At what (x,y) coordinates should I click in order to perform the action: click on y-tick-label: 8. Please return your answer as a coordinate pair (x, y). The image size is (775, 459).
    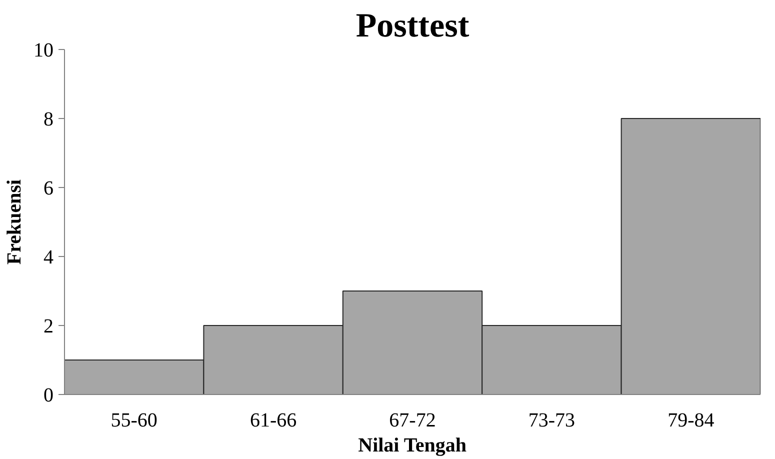
    Looking at the image, I should click on (49, 119).